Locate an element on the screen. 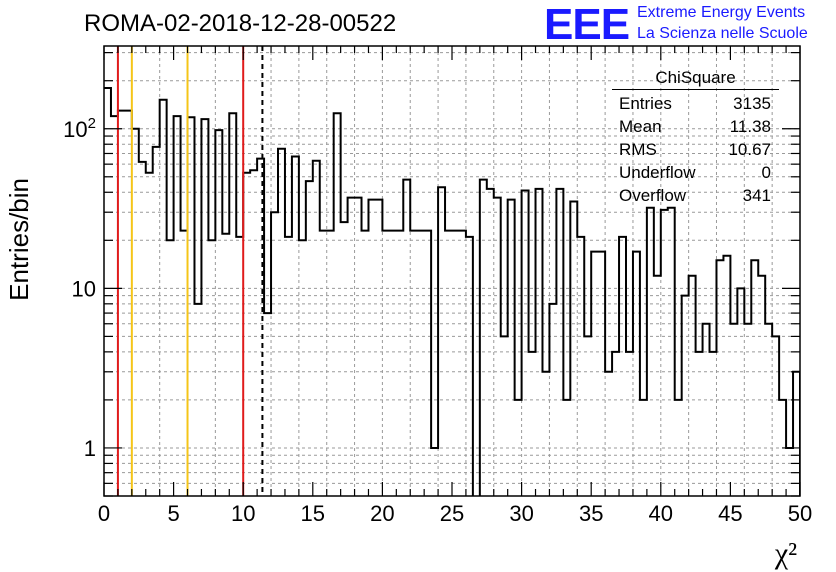 This screenshot has height=572, width=836. chart-title: ROMA-02-2018-12-28-00522 is located at coordinates (240, 23).